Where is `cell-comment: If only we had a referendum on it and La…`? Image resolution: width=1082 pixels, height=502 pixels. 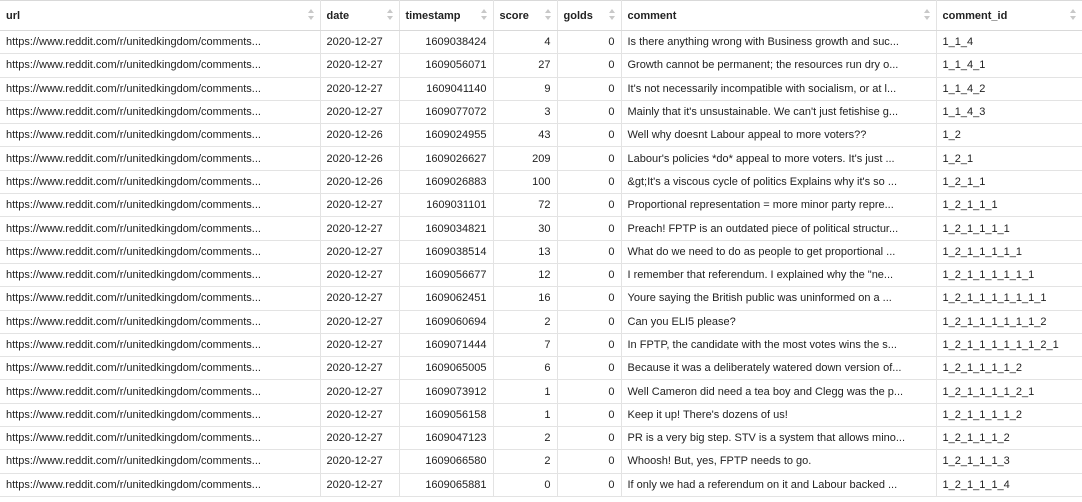 cell-comment: If only we had a referendum on it and La… is located at coordinates (779, 485).